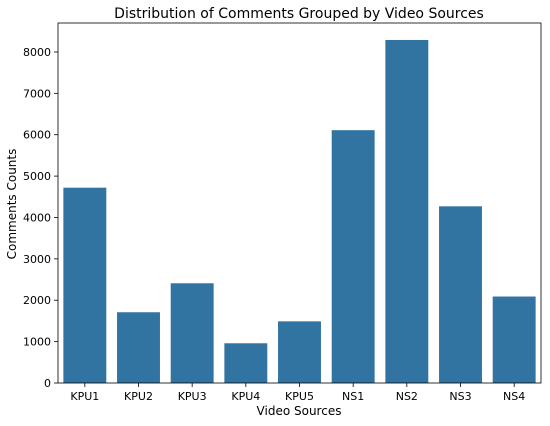  I want to click on bar-ns2, so click(407, 211).